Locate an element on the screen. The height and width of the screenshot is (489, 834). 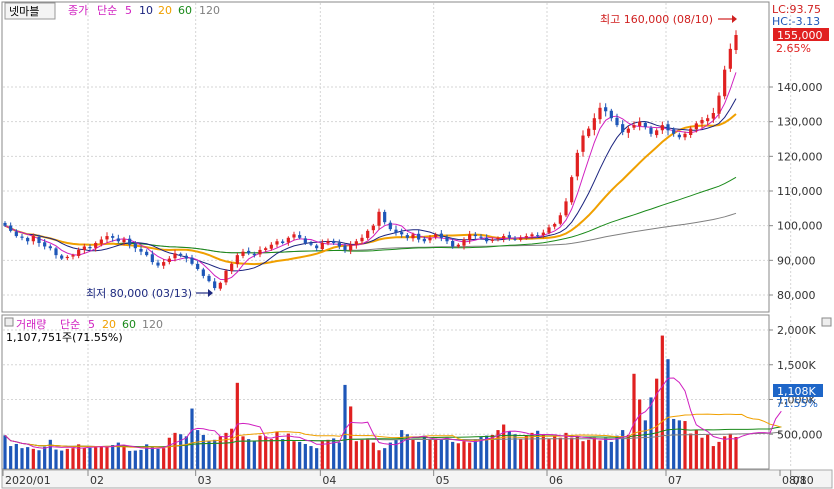
vol-ma60-legend: 60 is located at coordinates (129, 324).